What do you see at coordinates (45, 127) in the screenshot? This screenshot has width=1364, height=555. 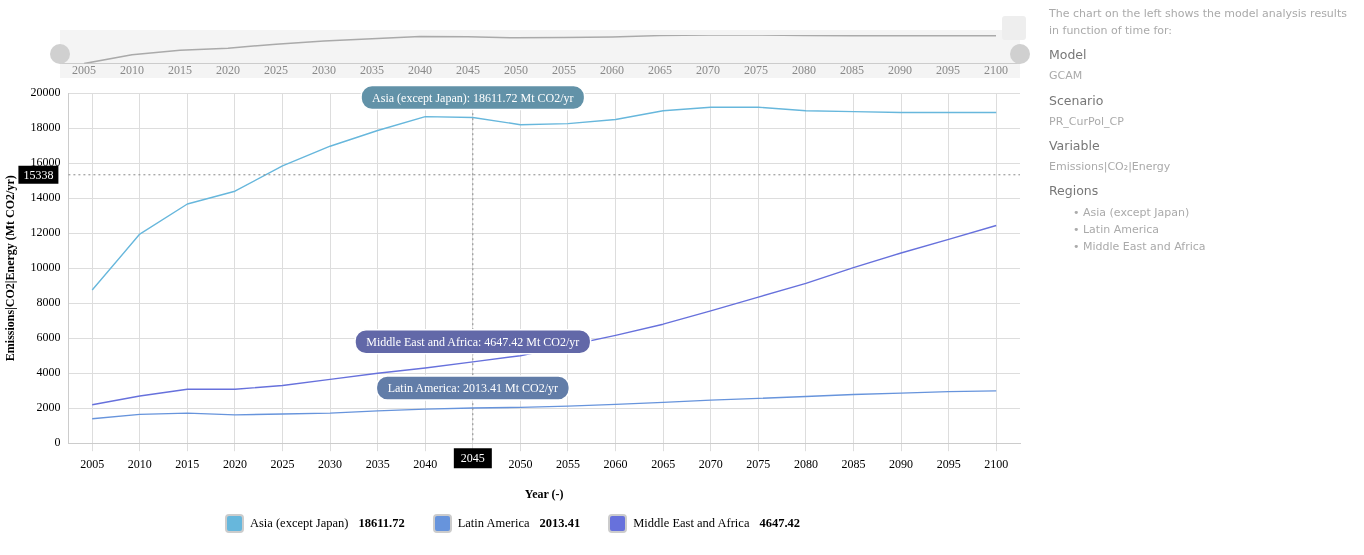 I see `y-tick-label: 18000` at bounding box center [45, 127].